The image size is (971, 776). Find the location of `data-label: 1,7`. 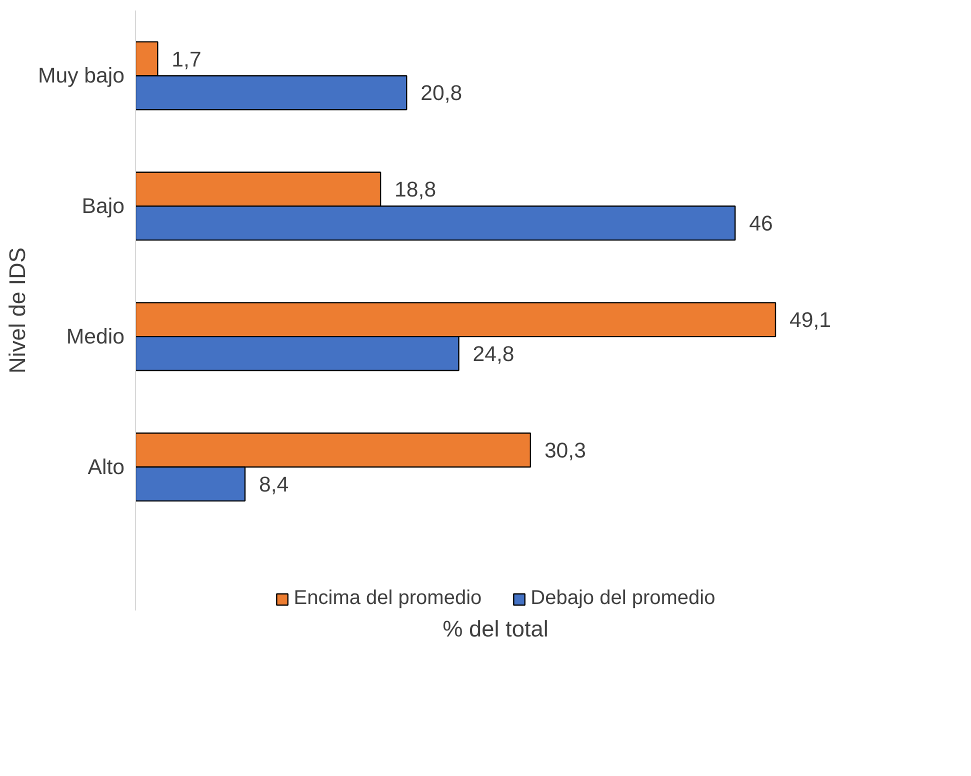

data-label: 1,7 is located at coordinates (187, 59).